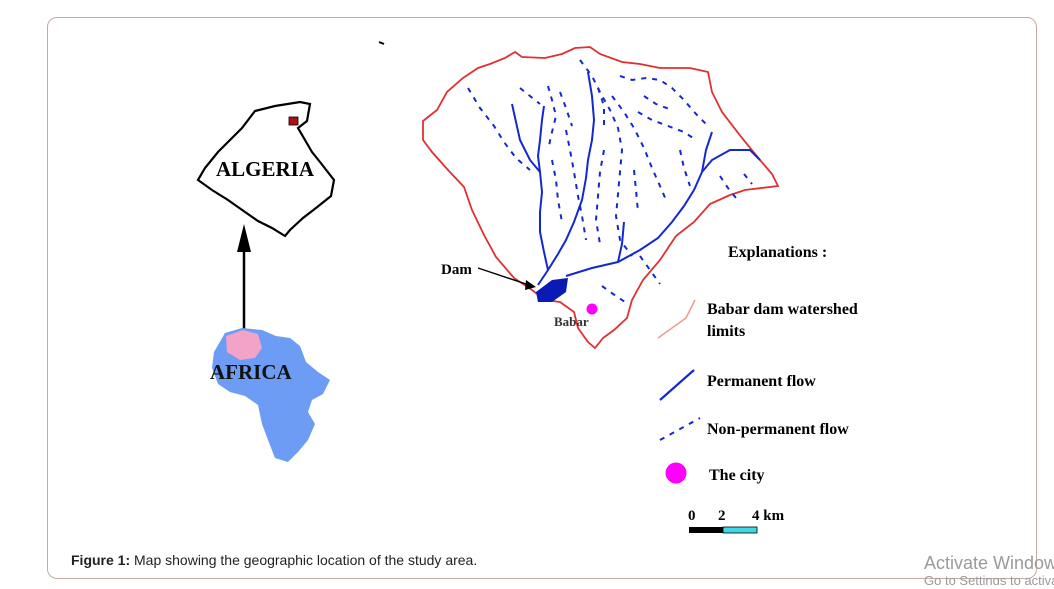  What do you see at coordinates (676, 473) in the screenshot?
I see `legend-city-symbol` at bounding box center [676, 473].